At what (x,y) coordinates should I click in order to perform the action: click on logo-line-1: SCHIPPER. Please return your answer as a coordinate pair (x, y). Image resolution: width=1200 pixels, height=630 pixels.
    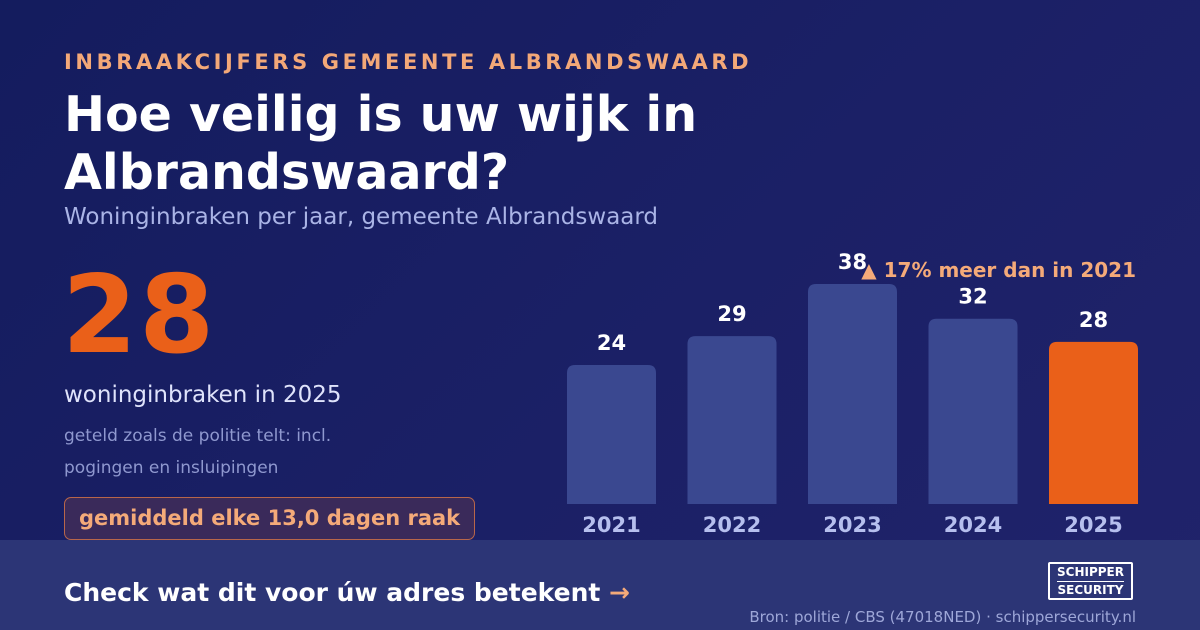
    Looking at the image, I should click on (1090, 573).